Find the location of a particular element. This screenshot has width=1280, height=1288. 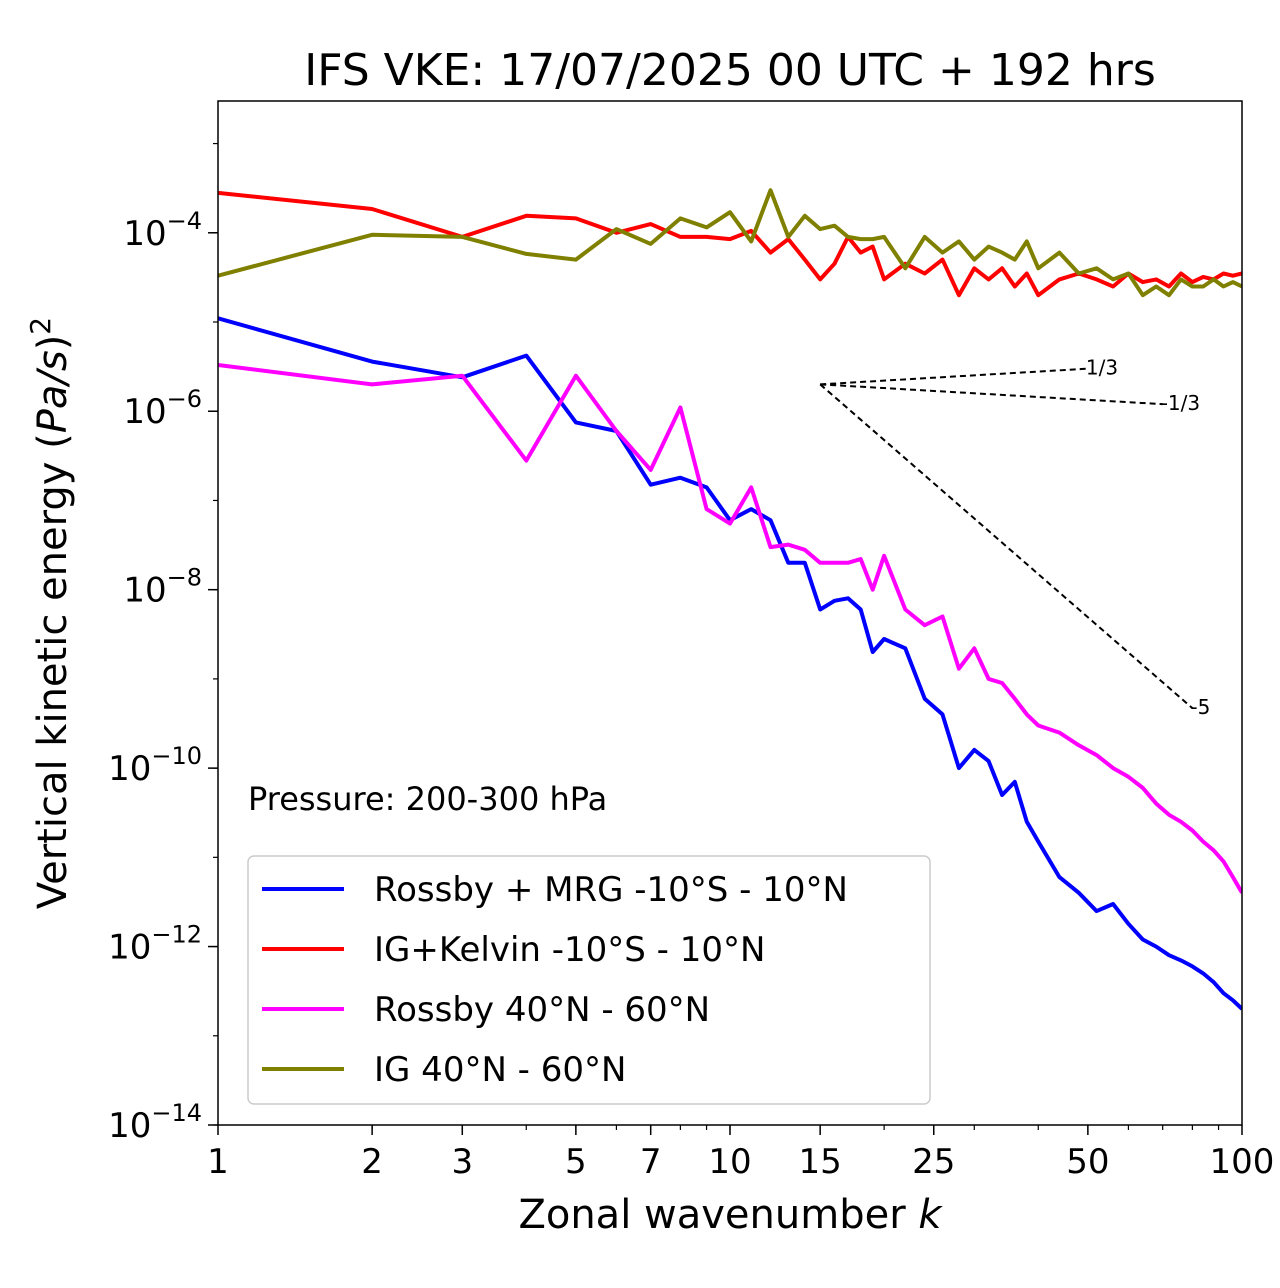

reference-slopes: 1/3 -1/3 -5 is located at coordinates (1014, 537).